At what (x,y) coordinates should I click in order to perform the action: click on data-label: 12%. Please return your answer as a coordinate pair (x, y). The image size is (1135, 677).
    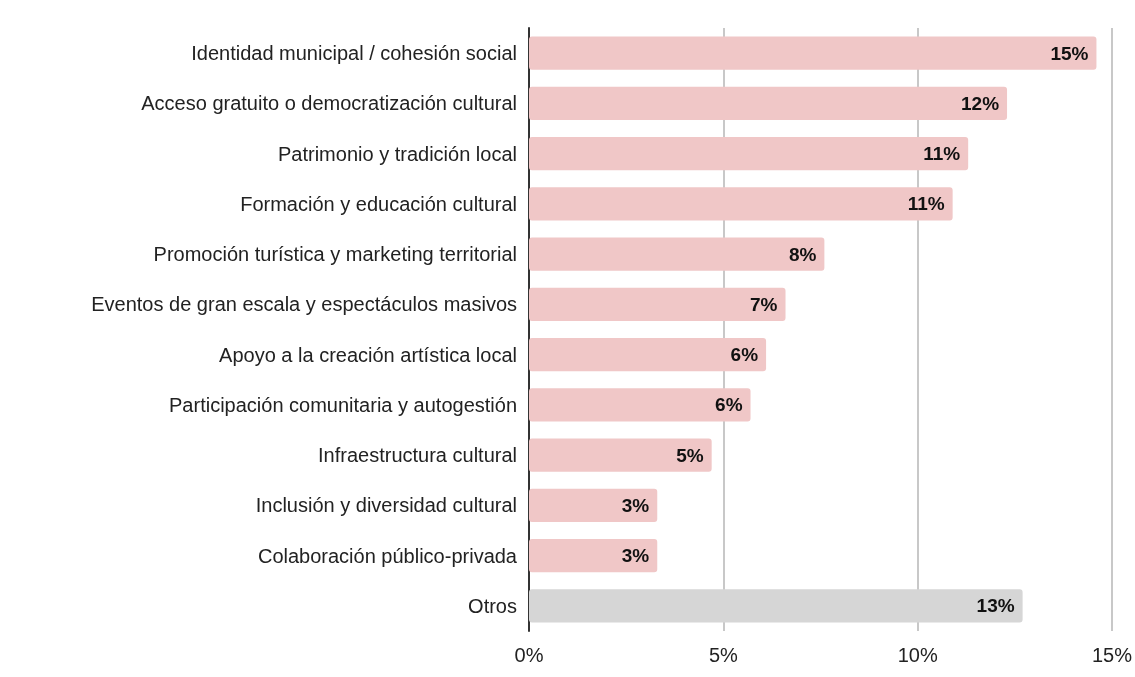
    Looking at the image, I should click on (980, 103).